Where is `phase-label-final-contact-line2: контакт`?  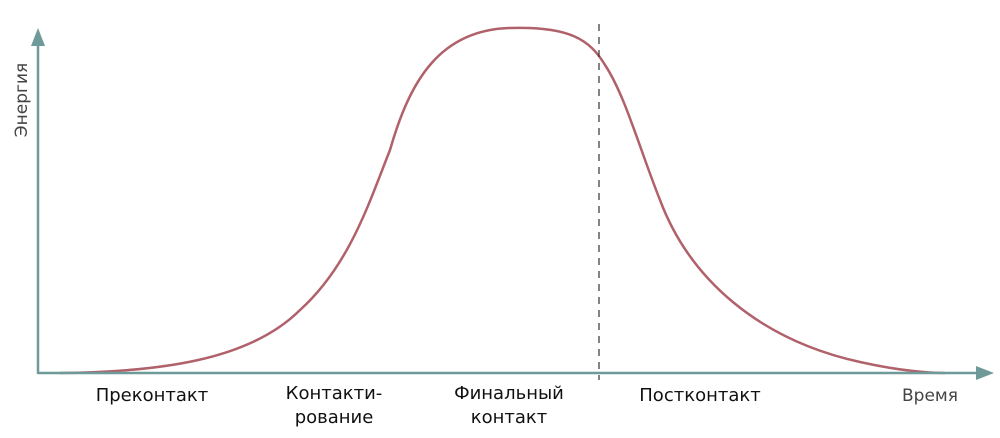 phase-label-final-contact-line2: контакт is located at coordinates (509, 417).